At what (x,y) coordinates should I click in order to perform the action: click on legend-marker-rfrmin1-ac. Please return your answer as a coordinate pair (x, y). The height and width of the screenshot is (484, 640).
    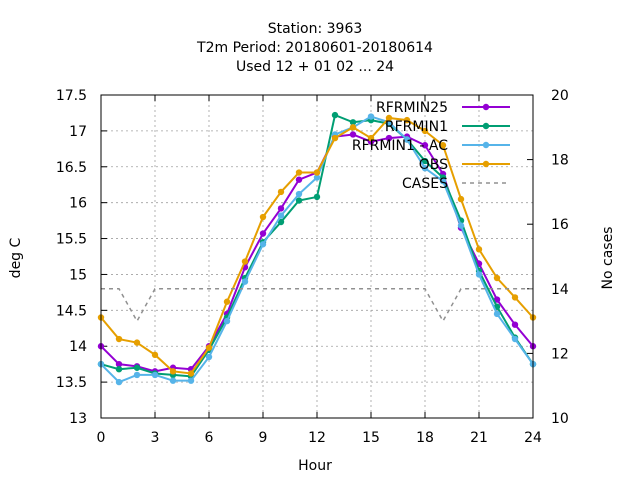
    Looking at the image, I should click on (486, 145).